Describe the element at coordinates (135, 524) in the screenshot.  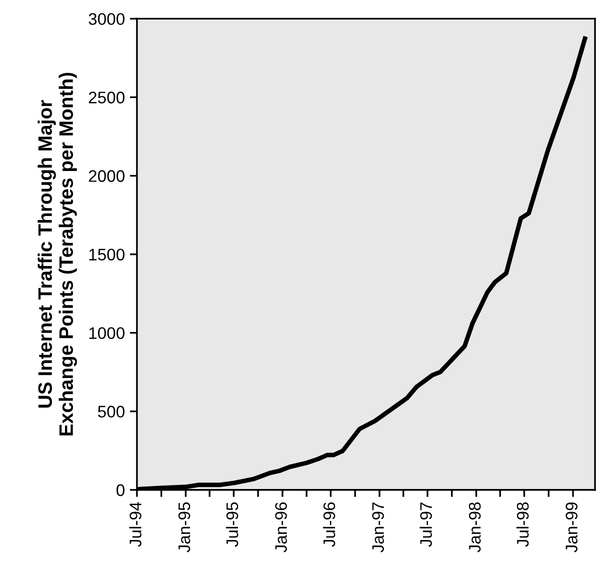
I see `x-tick-label: Jul-94` at that location.